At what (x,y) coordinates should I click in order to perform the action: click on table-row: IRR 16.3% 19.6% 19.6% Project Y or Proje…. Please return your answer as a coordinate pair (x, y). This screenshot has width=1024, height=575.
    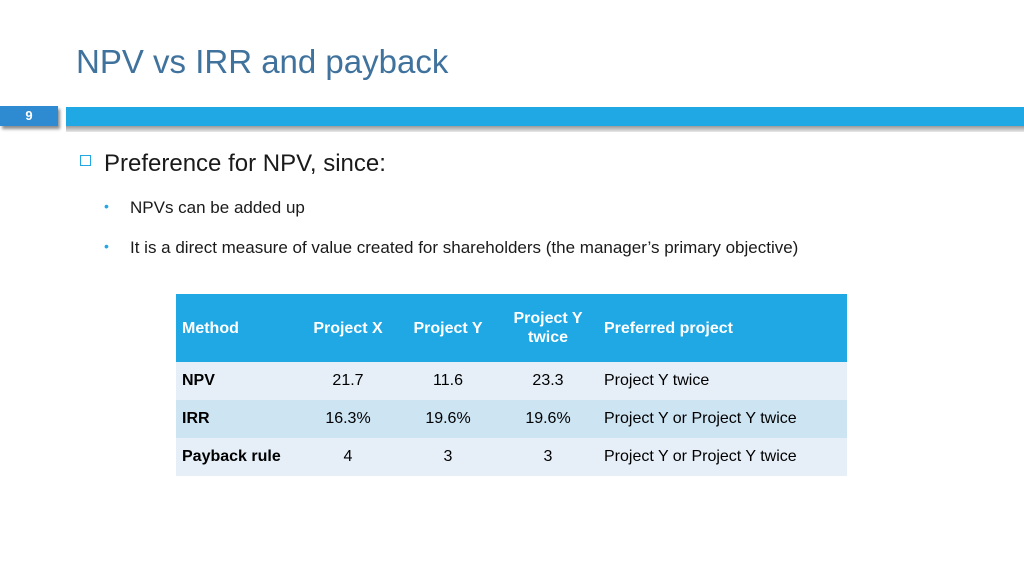
    Looking at the image, I should click on (511, 419).